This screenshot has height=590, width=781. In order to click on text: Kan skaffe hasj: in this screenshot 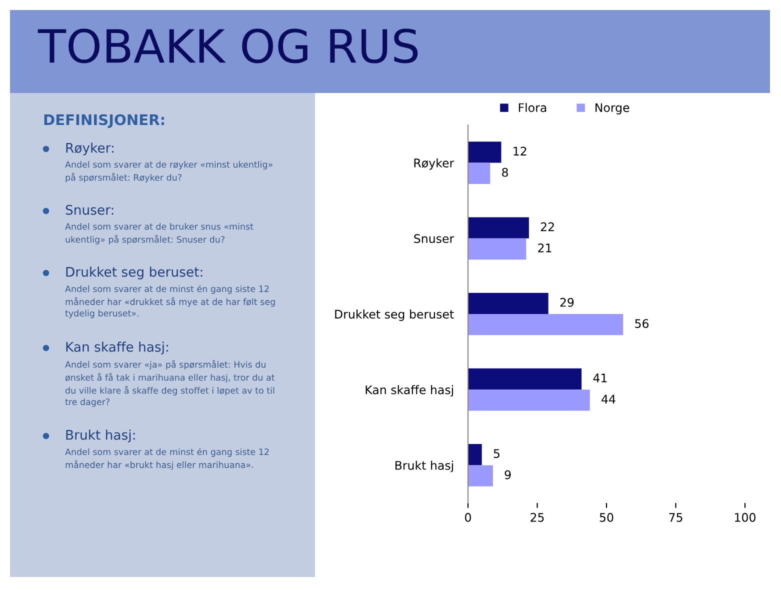, I will do `click(117, 348)`.